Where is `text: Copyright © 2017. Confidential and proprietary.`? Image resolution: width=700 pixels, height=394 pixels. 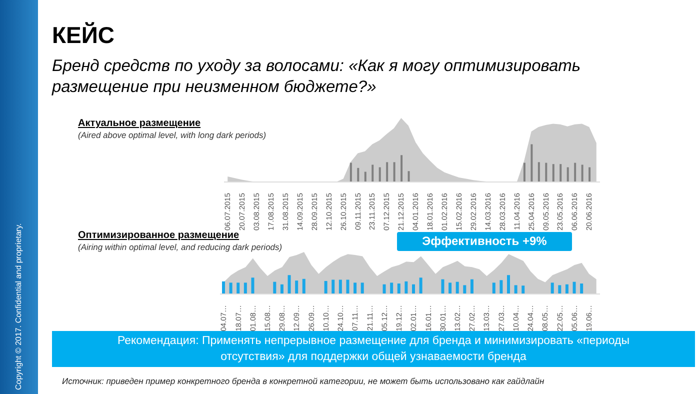
text: Copyright © 2017. Confidential and proprietary. is located at coordinates (18, 306).